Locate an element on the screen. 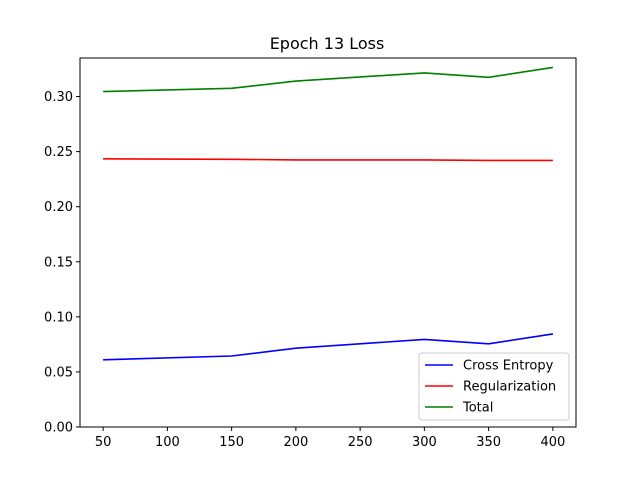 This screenshot has height=480, width=640. x-tick-label: 100 is located at coordinates (167, 442).